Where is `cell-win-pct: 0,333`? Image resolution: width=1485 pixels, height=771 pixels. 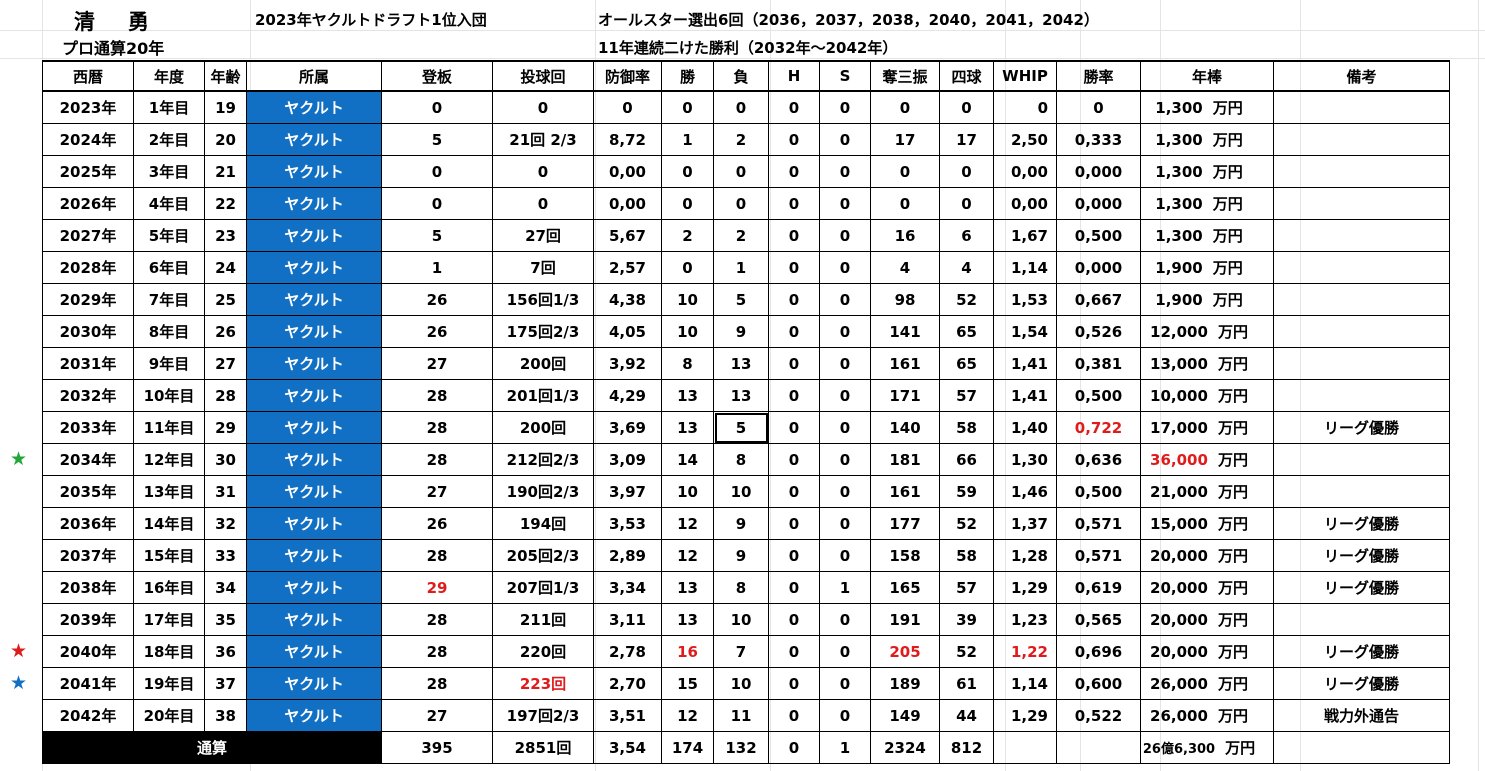
cell-win-pct: 0,333 is located at coordinates (1098, 139).